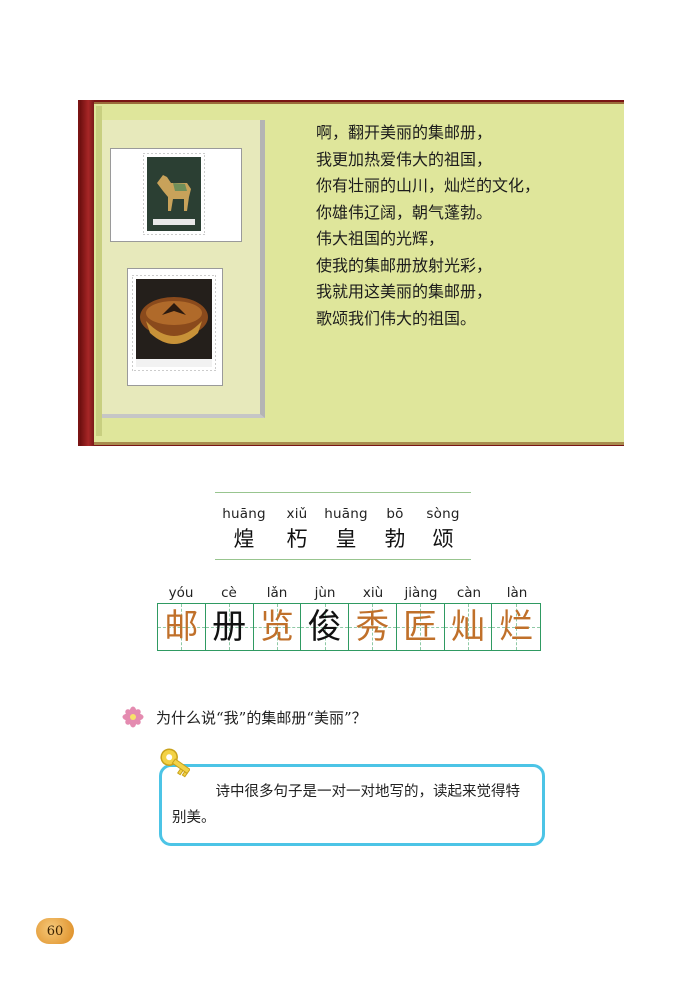 The image size is (700, 1000). I want to click on flower-icon, so click(133, 717).